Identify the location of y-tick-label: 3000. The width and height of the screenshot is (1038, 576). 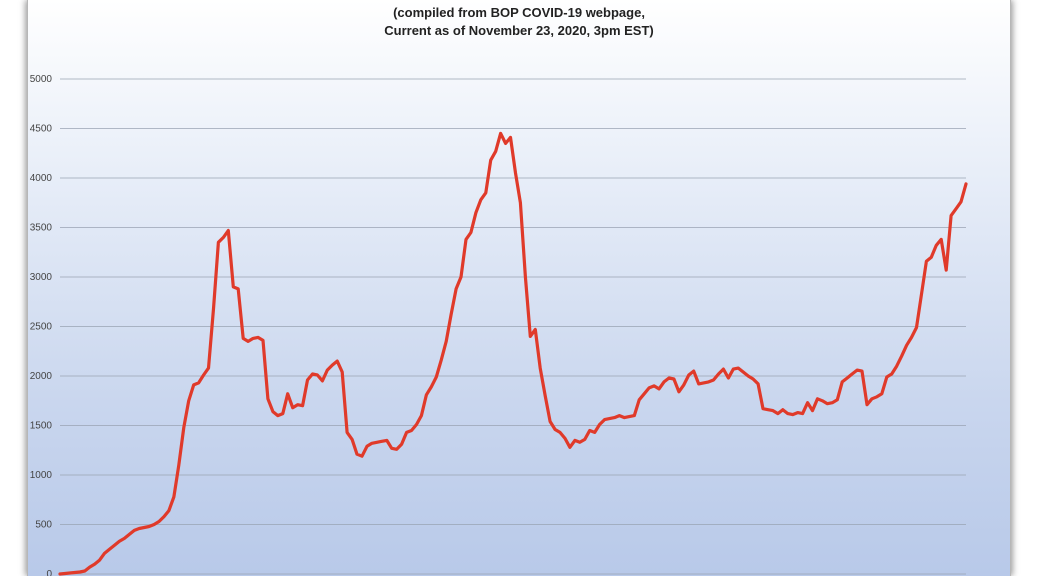
(41, 277).